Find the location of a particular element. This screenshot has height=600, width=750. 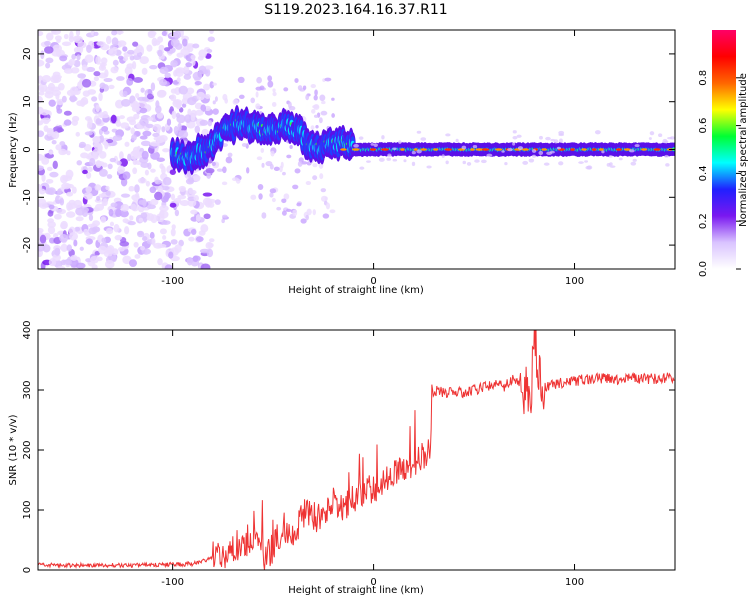

spectrogram-y-label: Frequency (Hz) is located at coordinates (13, 150).